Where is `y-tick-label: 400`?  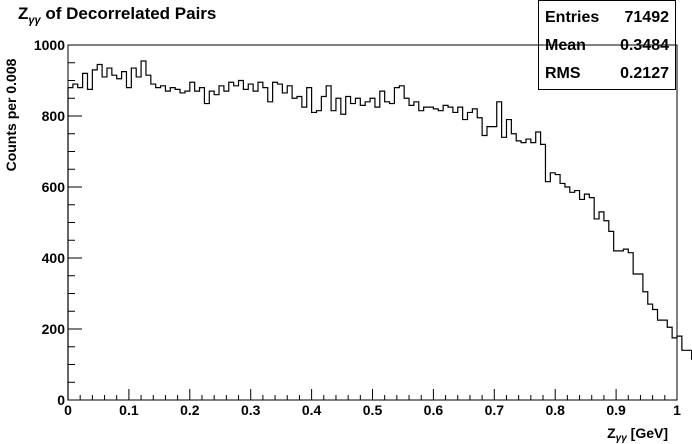 y-tick-label: 400 is located at coordinates (54, 258).